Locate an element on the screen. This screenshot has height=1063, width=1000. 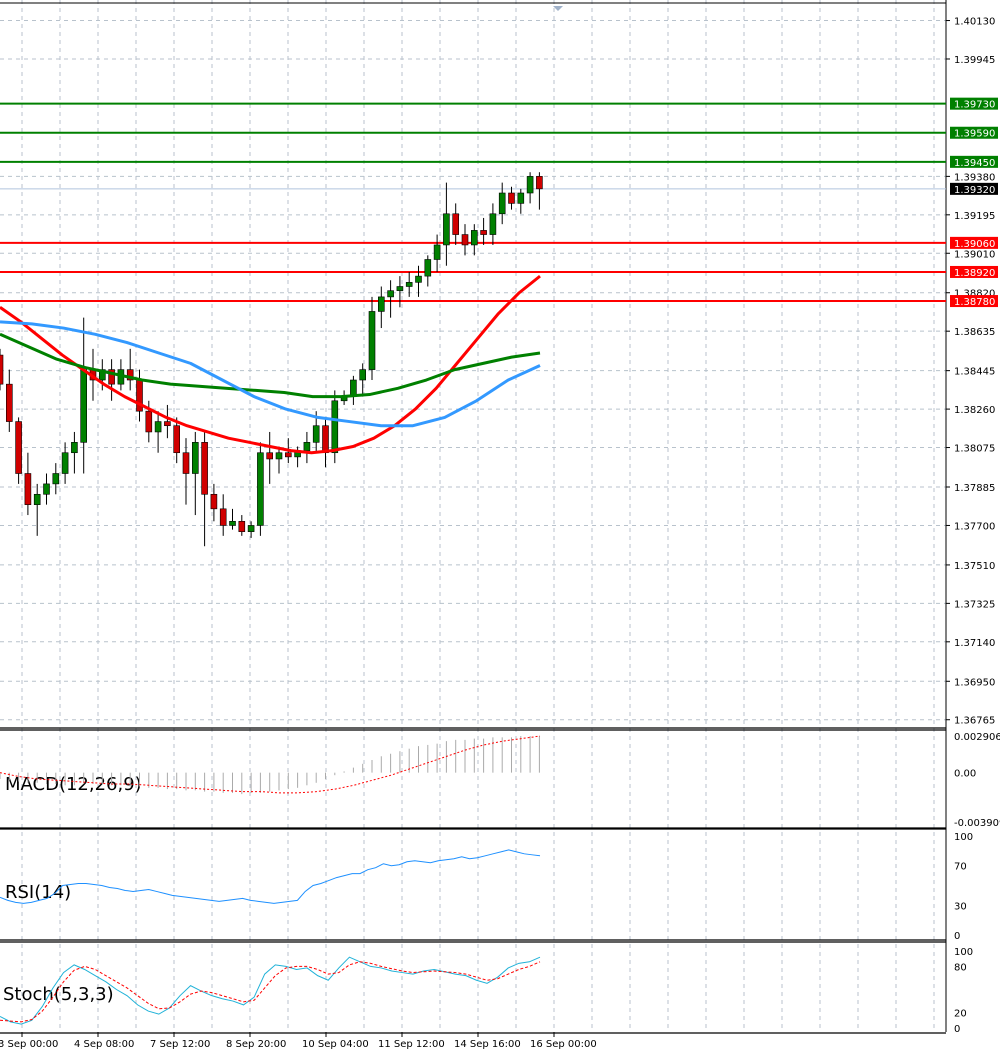
level-label: 1.39450 is located at coordinates (974, 163).